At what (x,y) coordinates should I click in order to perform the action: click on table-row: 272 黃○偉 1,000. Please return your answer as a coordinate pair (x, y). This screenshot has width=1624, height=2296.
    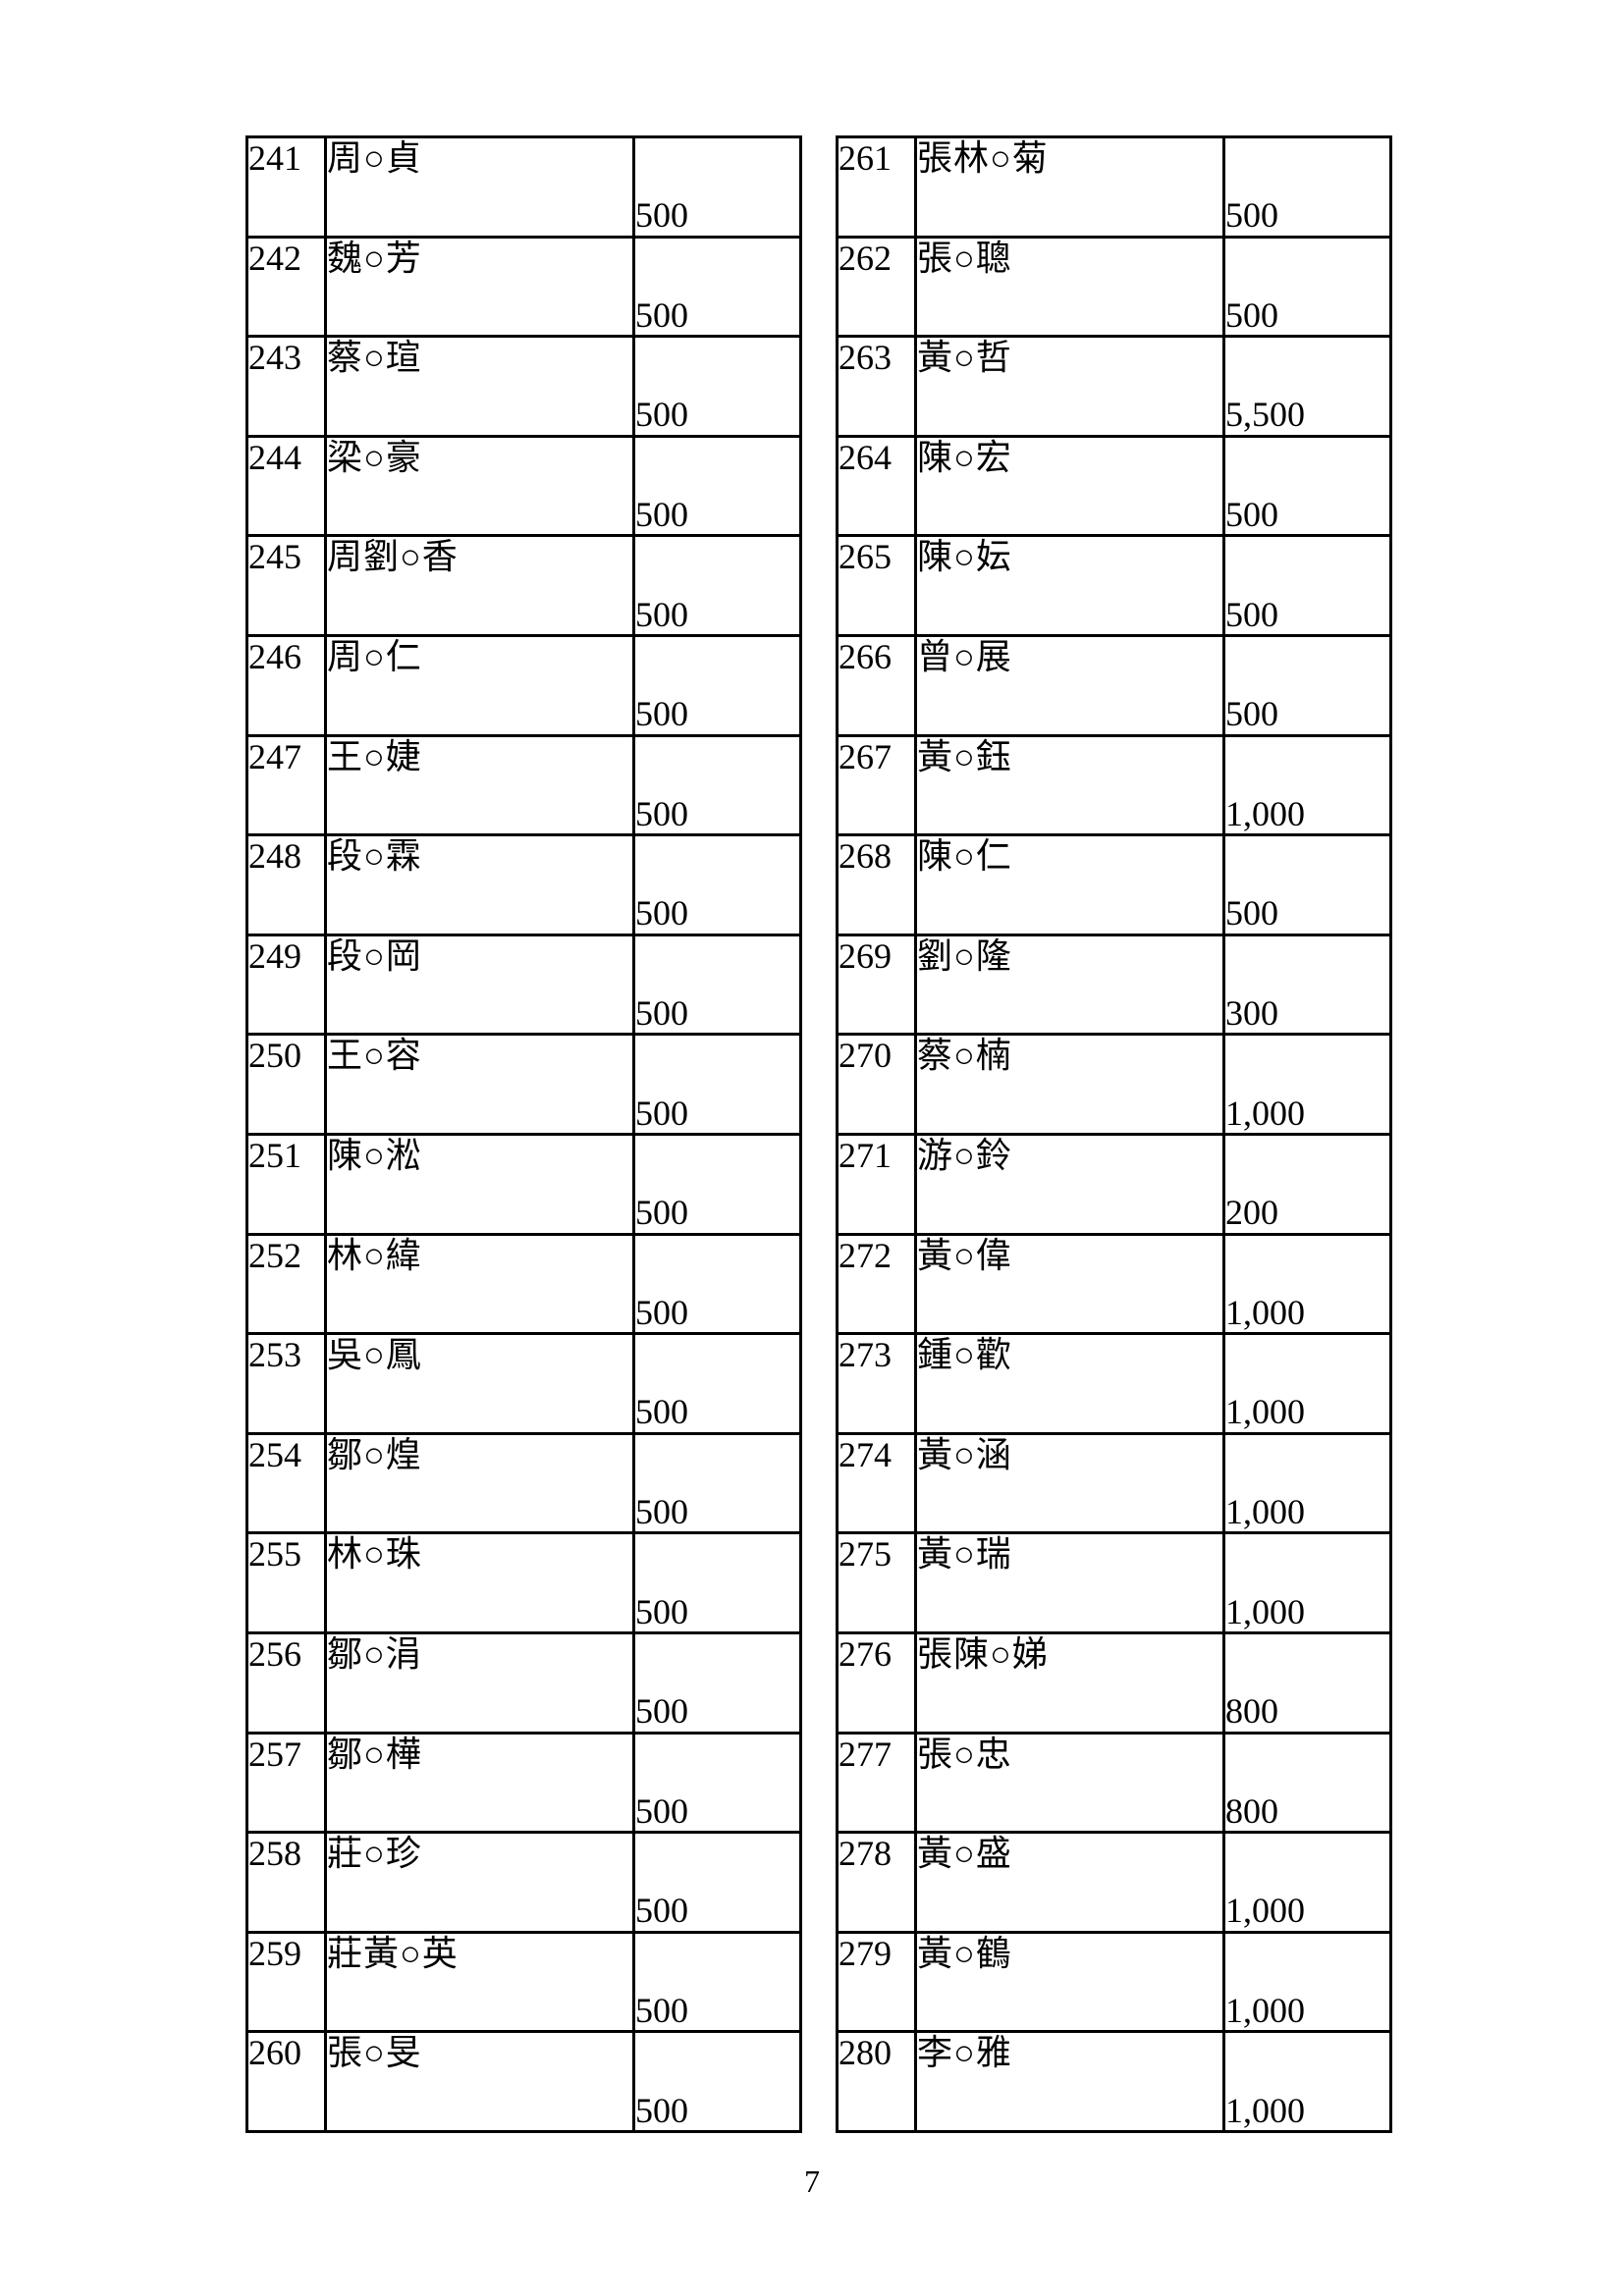
    Looking at the image, I should click on (1114, 1284).